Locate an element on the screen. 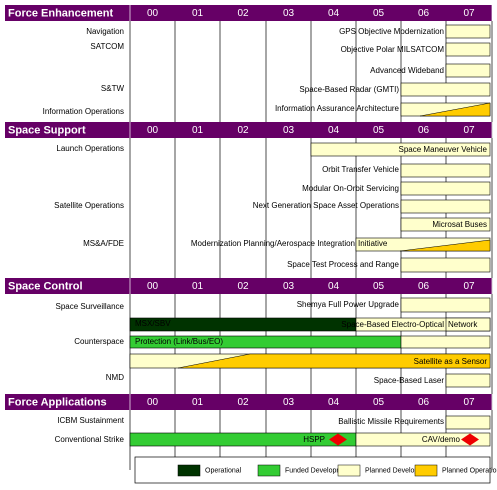  item-label: Next Generation Space Asset Operations is located at coordinates (326, 205).